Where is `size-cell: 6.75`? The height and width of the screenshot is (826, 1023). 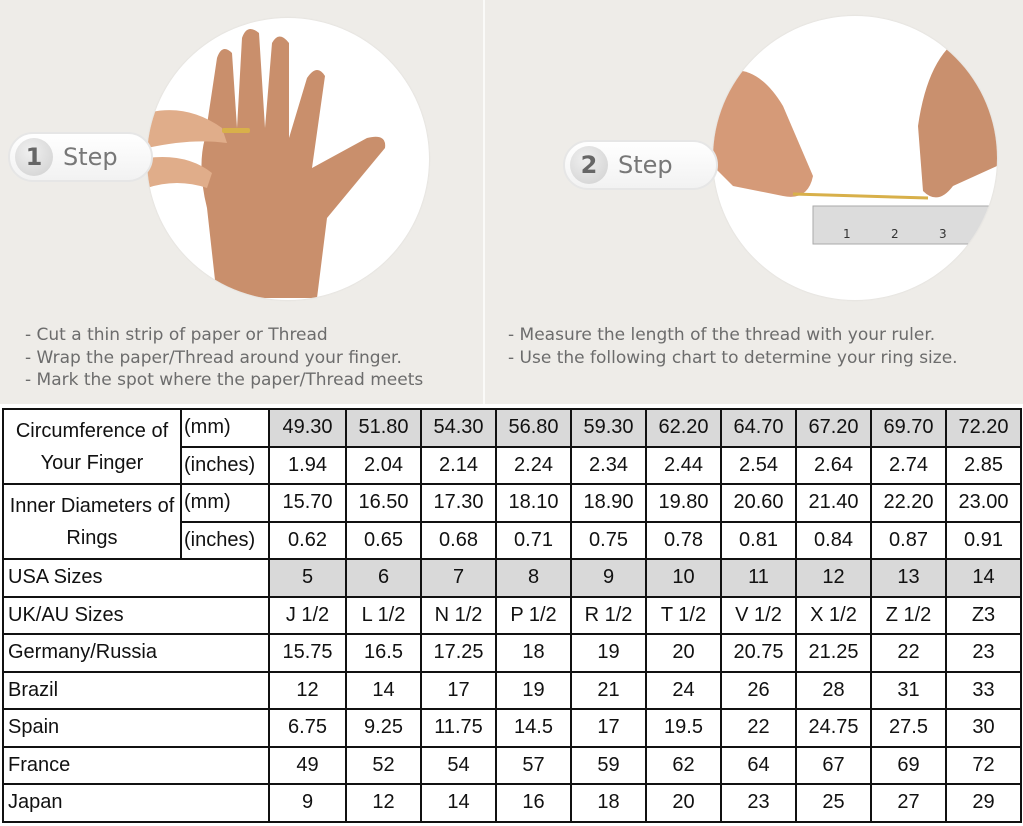 size-cell: 6.75 is located at coordinates (307, 728).